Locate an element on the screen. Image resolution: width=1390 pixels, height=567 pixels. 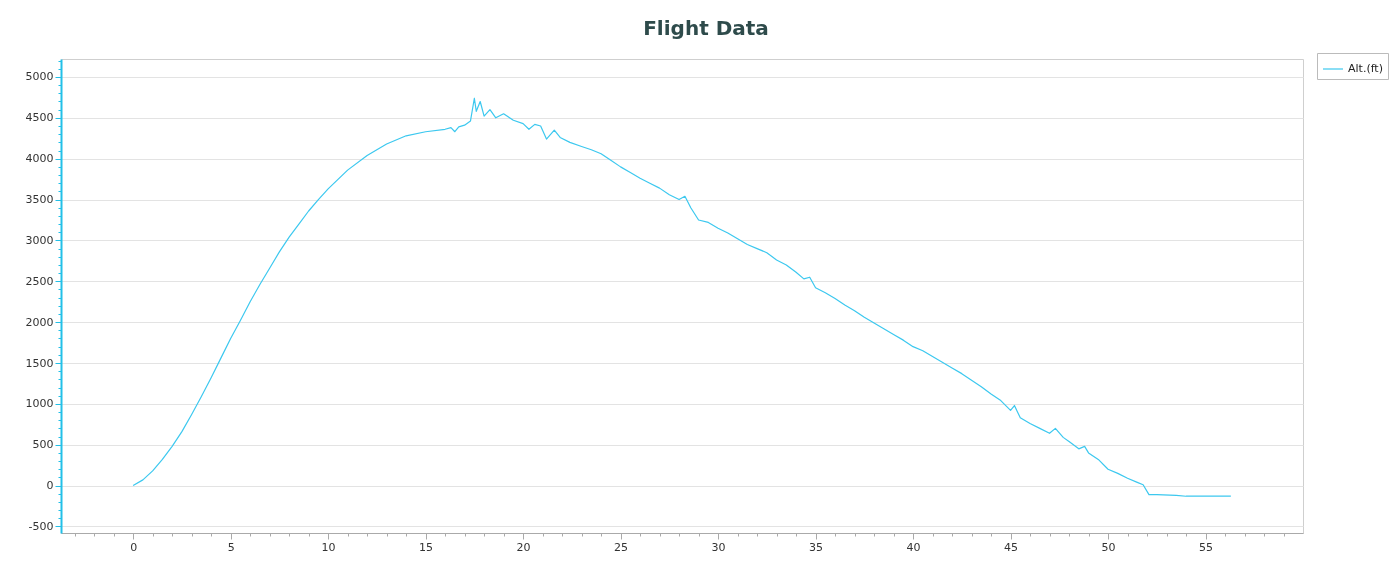
x-tick-label: 50 is located at coordinates (1108, 547).